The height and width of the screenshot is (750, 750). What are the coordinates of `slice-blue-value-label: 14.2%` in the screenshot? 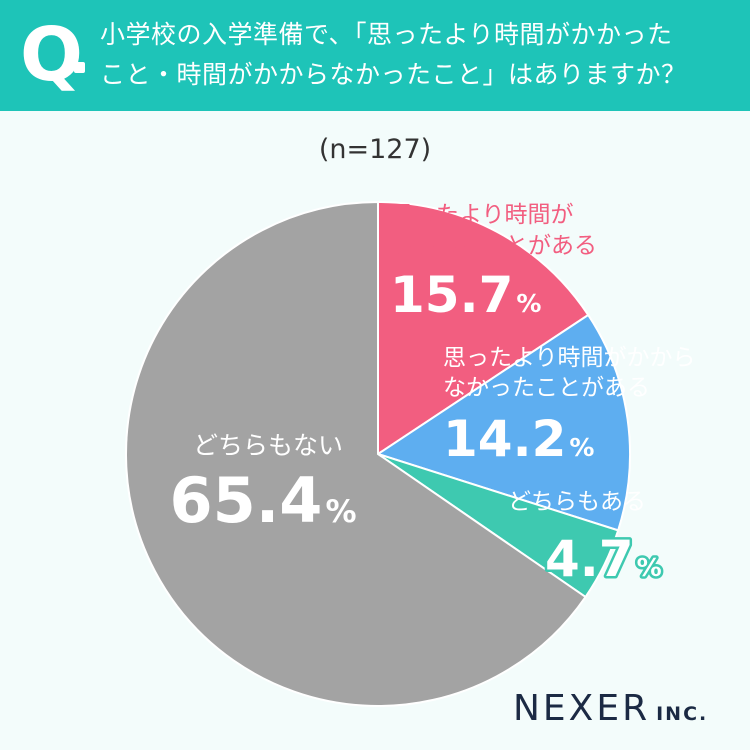 It's located at (518, 439).